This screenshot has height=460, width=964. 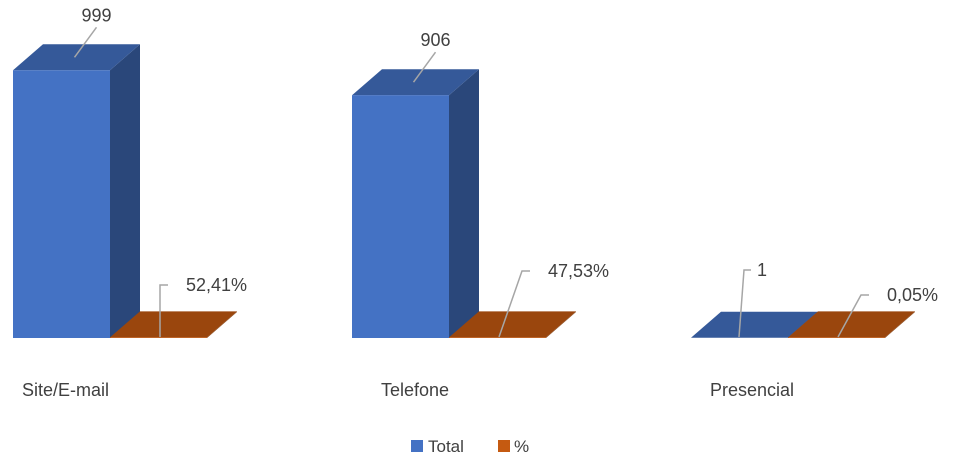 What do you see at coordinates (417, 446) in the screenshot?
I see `legend-swatch-total` at bounding box center [417, 446].